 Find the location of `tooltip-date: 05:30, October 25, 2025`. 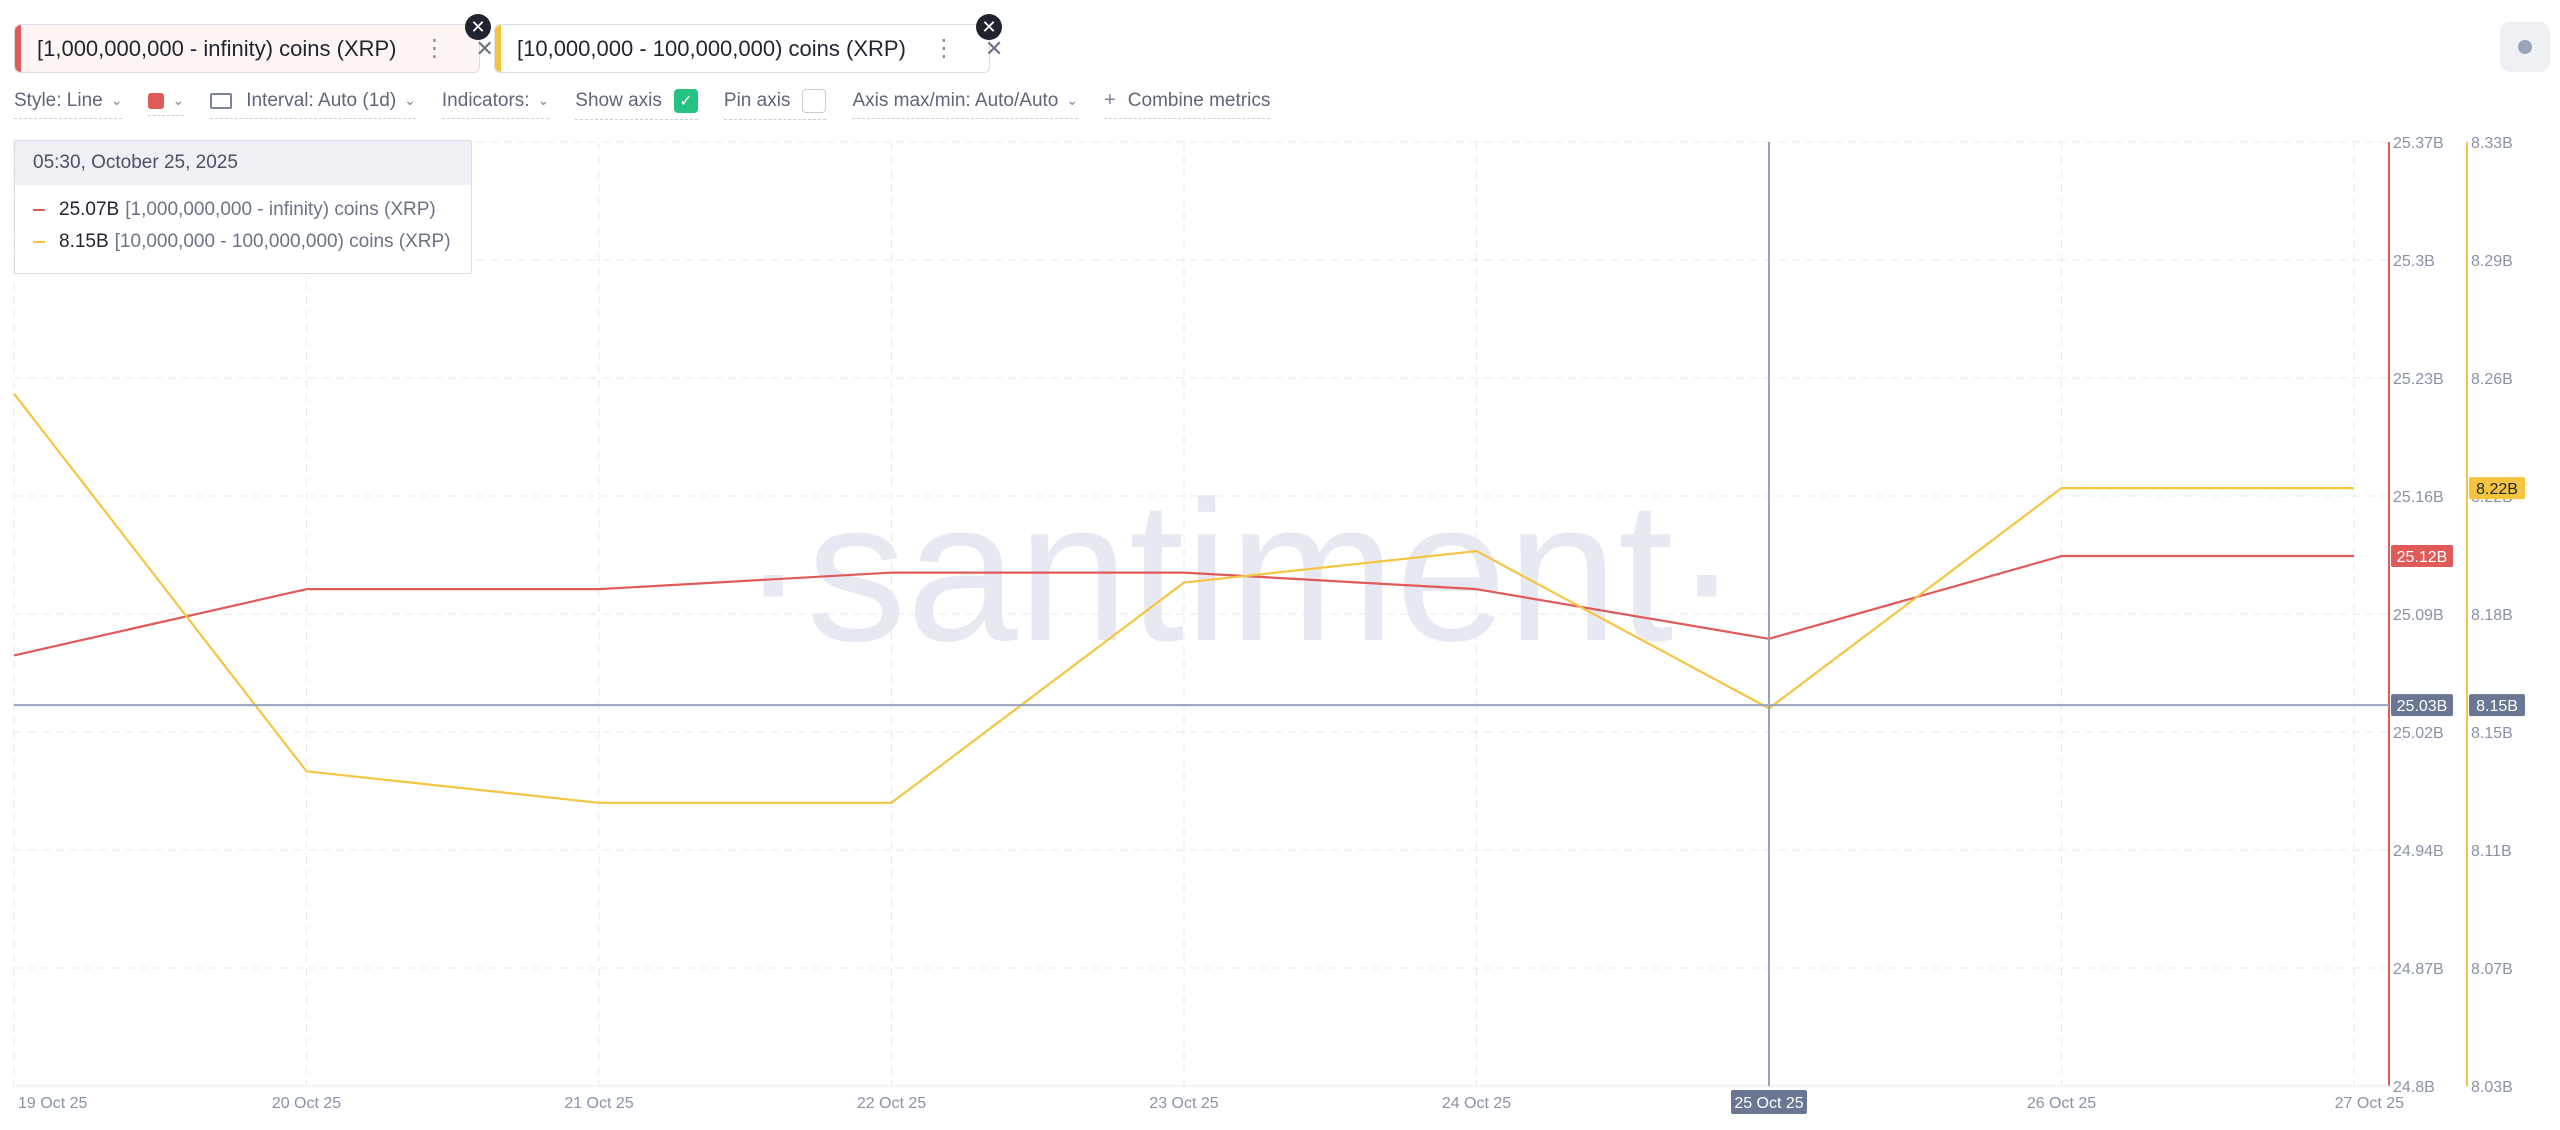

tooltip-date: 05:30, October 25, 2025 is located at coordinates (243, 163).